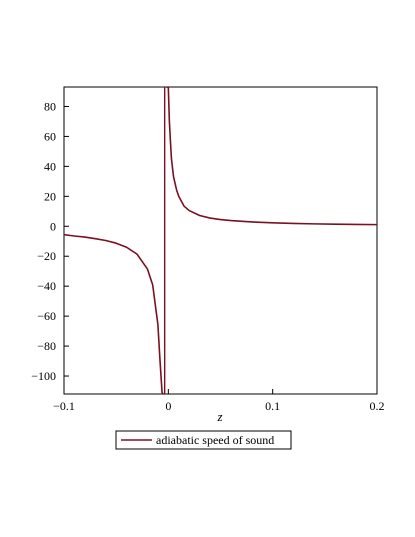 This screenshot has height=537, width=415. I want to click on x-axis-label: z, so click(219, 416).